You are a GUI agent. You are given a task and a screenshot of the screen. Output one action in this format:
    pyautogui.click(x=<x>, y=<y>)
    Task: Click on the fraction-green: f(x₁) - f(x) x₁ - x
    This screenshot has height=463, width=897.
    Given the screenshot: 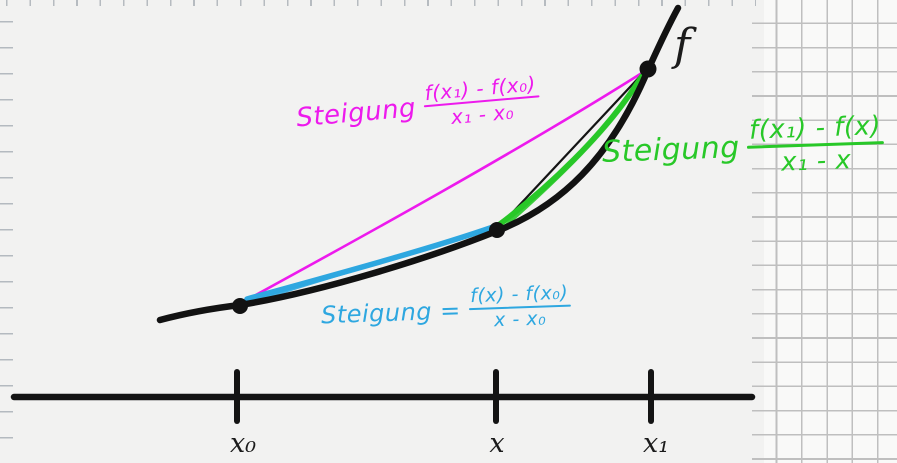 What is the action you would take?
    pyautogui.click(x=816, y=144)
    